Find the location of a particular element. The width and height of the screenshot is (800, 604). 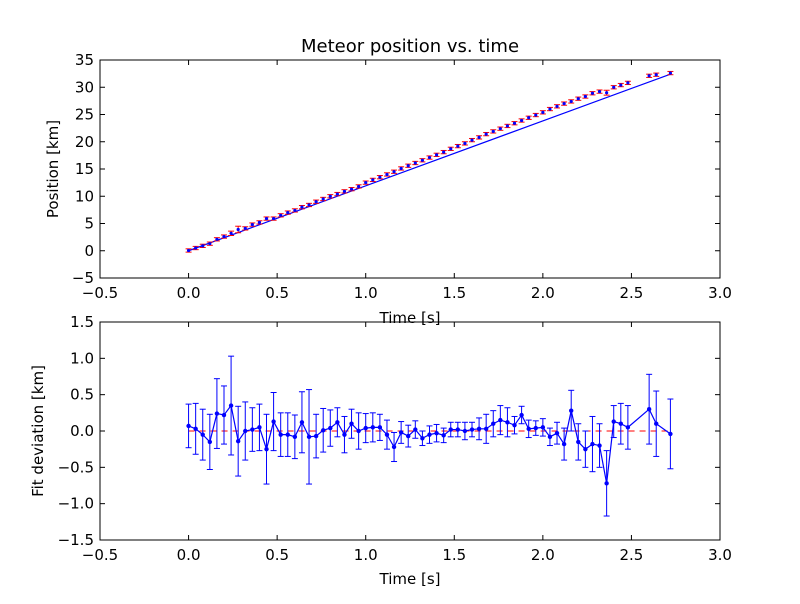

top-x-tick-label: 3.0 is located at coordinates (720, 293).